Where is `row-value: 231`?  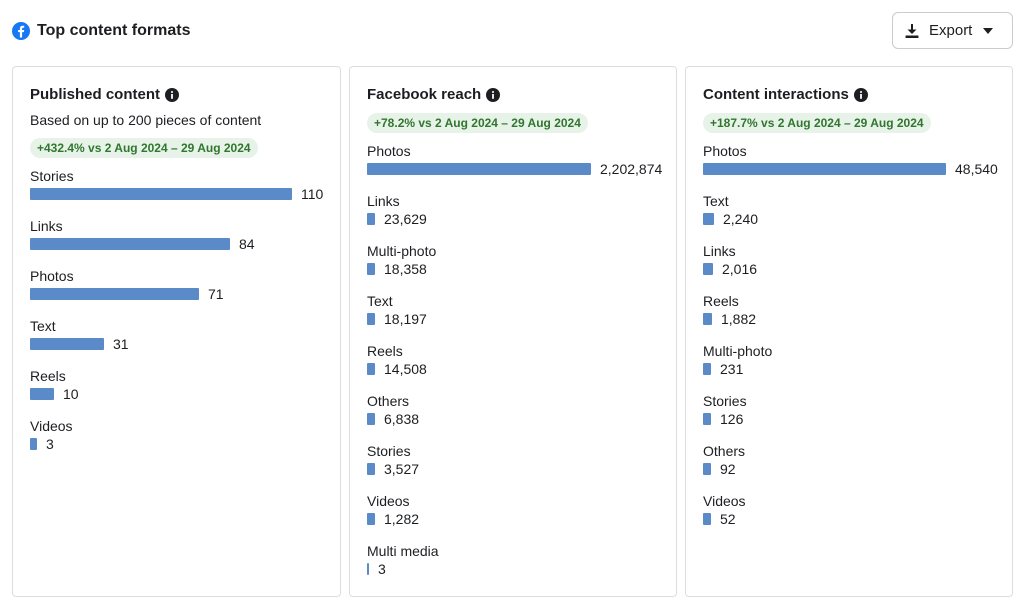 row-value: 231 is located at coordinates (732, 369).